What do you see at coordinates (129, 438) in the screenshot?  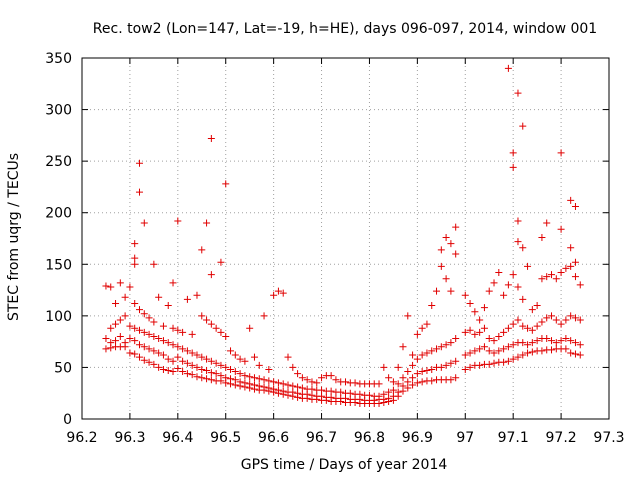 I see `x-tick-label: 96.3` at bounding box center [129, 438].